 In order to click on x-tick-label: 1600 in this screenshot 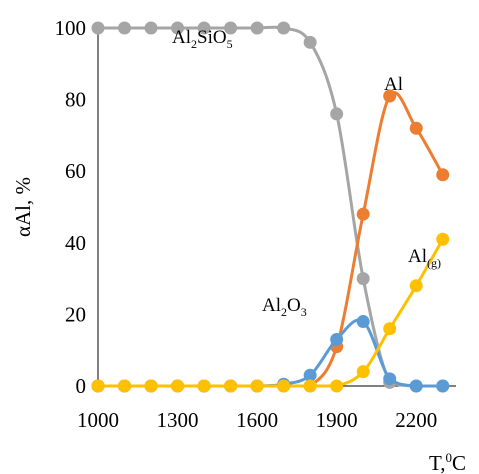, I will do `click(257, 420)`.